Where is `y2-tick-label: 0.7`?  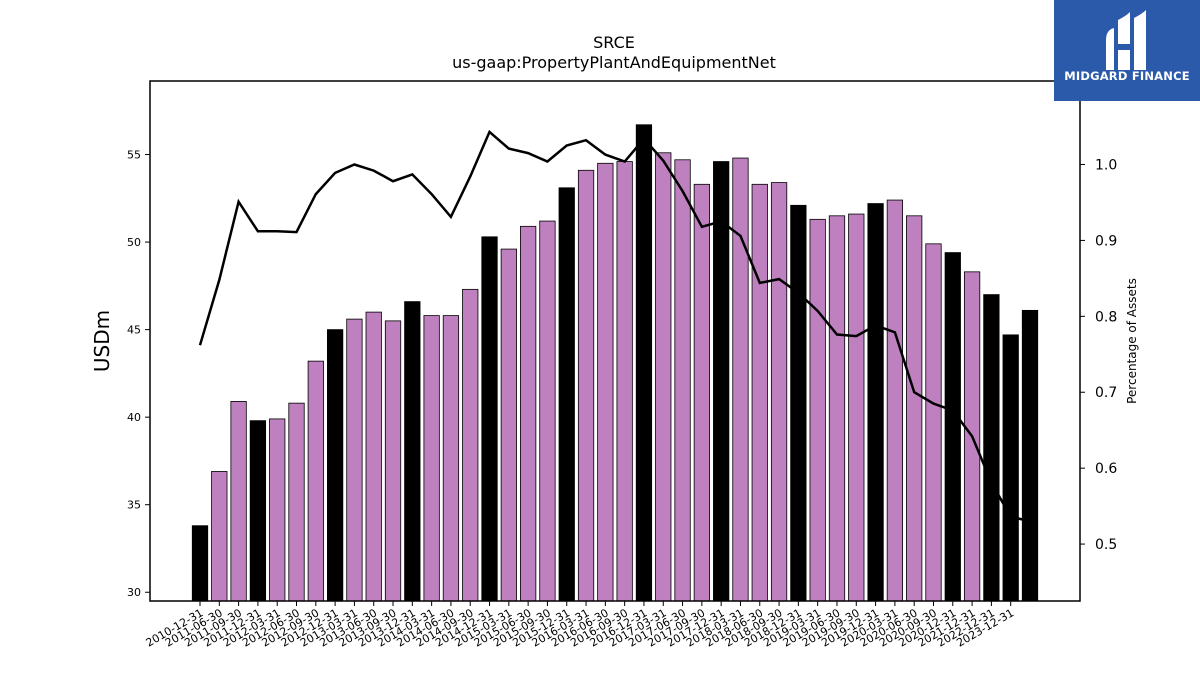
y2-tick-label: 0.7 is located at coordinates (1106, 393).